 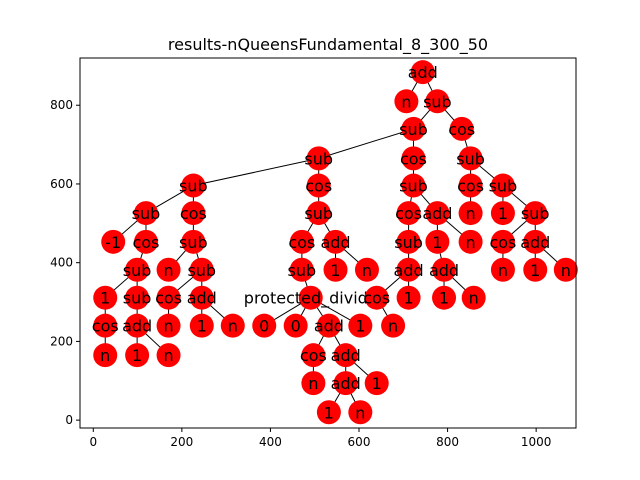 What do you see at coordinates (270, 442) in the screenshot?
I see `x-tick-label: 400` at bounding box center [270, 442].